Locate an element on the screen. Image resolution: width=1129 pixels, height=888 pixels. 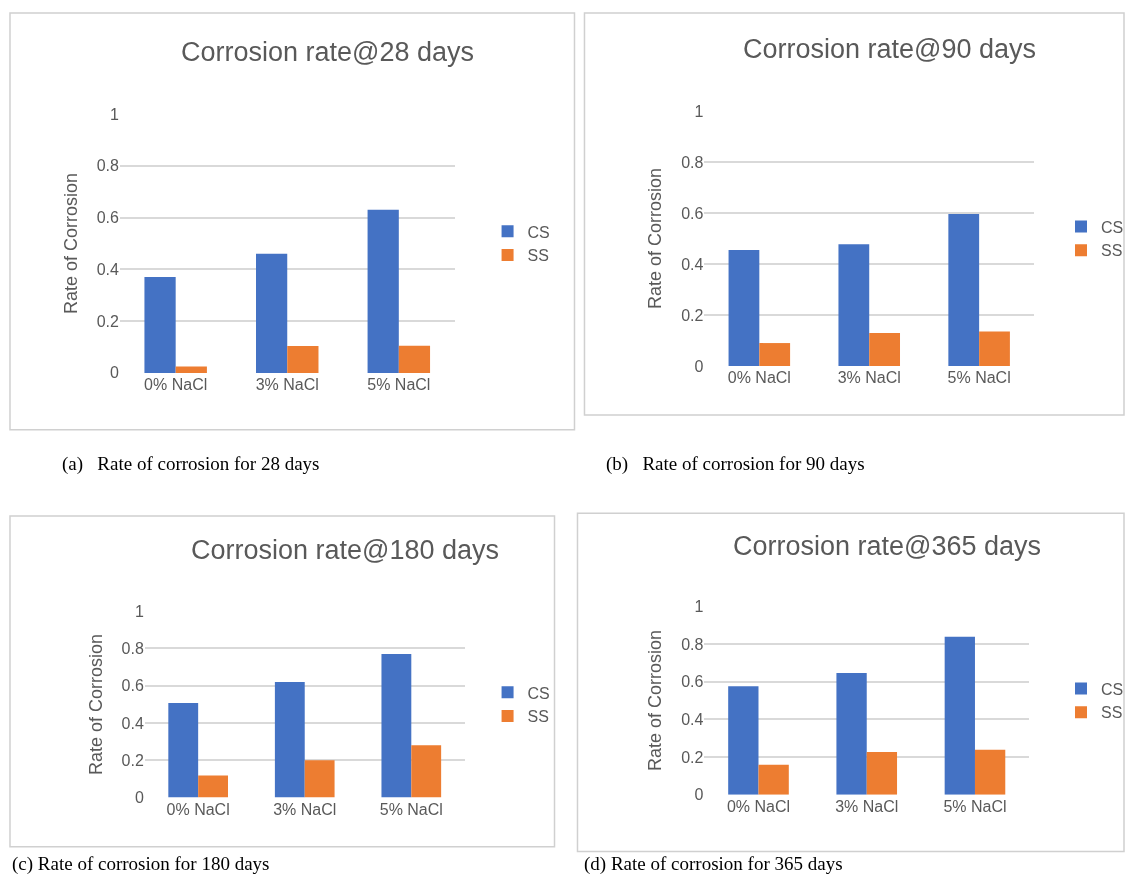
text: (c) Rate of corrosion for 180 days is located at coordinates (141, 864).